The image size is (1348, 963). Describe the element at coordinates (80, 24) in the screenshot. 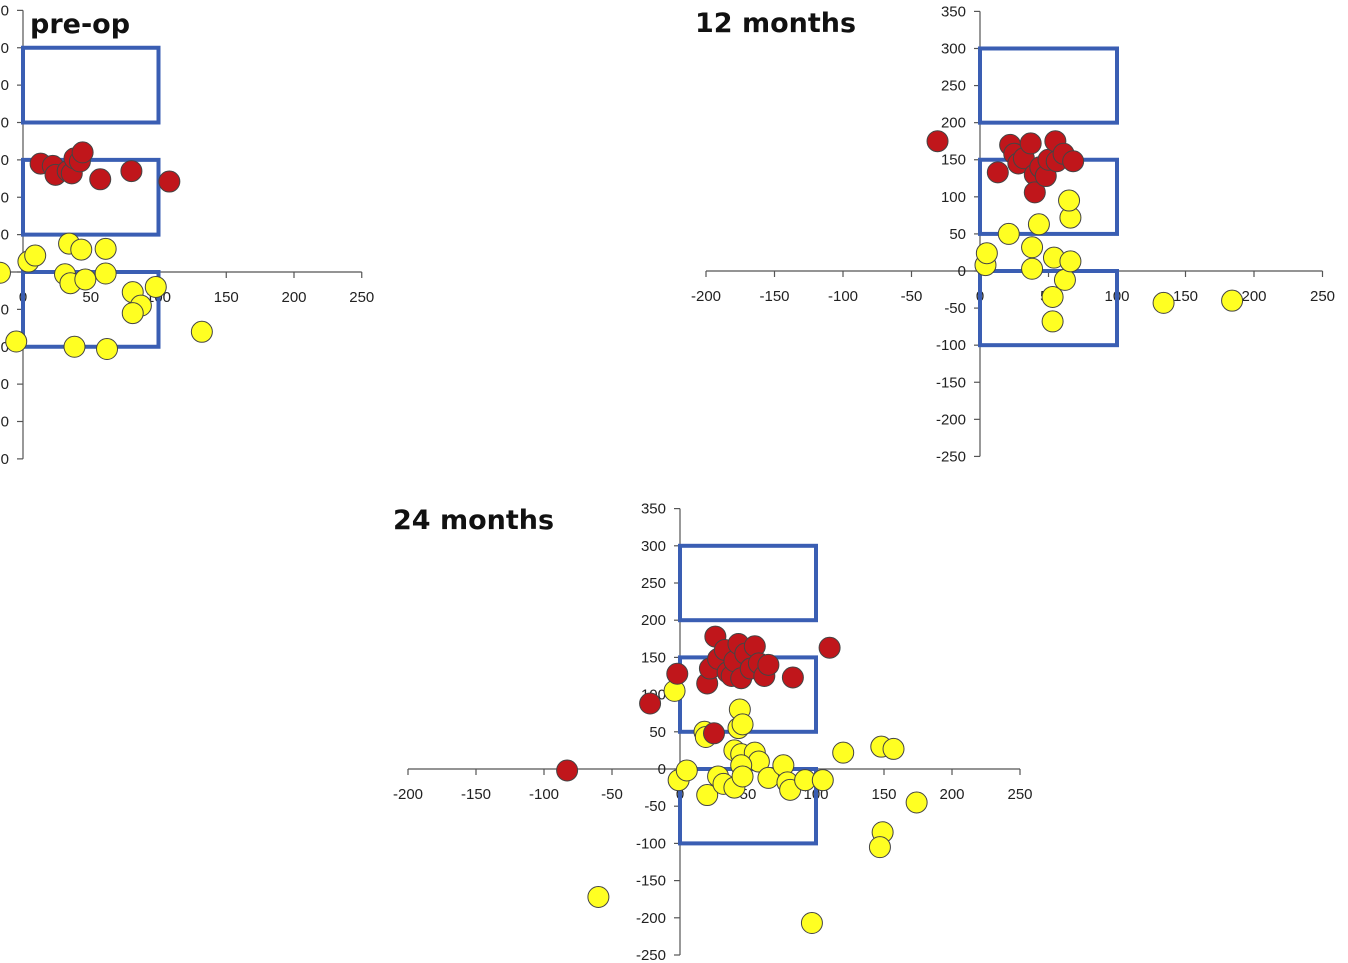

I see `chart-title: pre-op` at that location.